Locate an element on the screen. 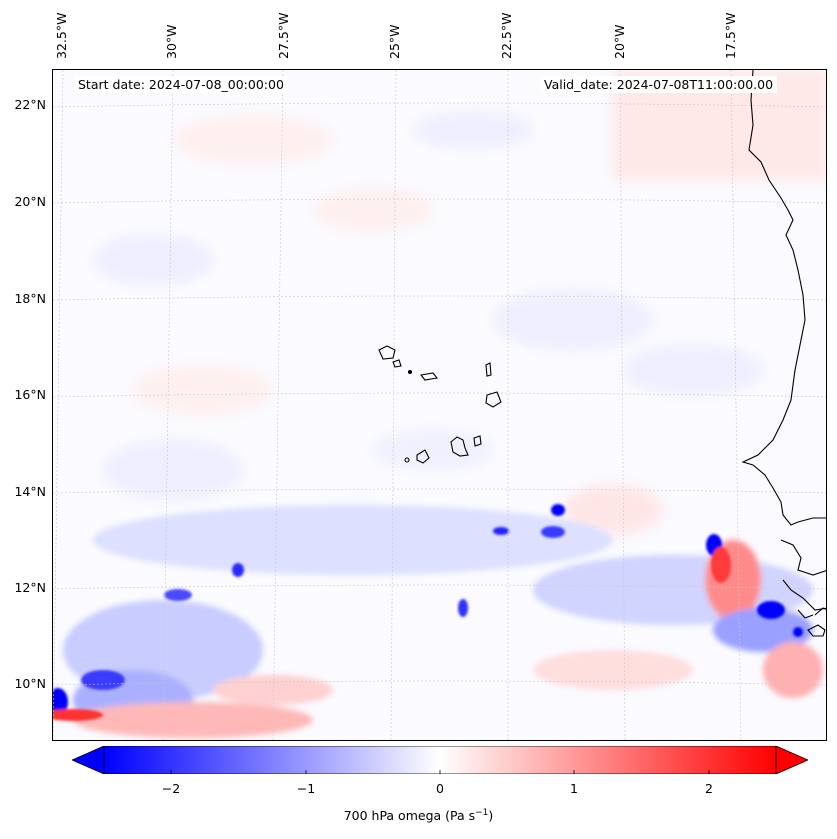  colorbar-ticks is located at coordinates (440, 772).